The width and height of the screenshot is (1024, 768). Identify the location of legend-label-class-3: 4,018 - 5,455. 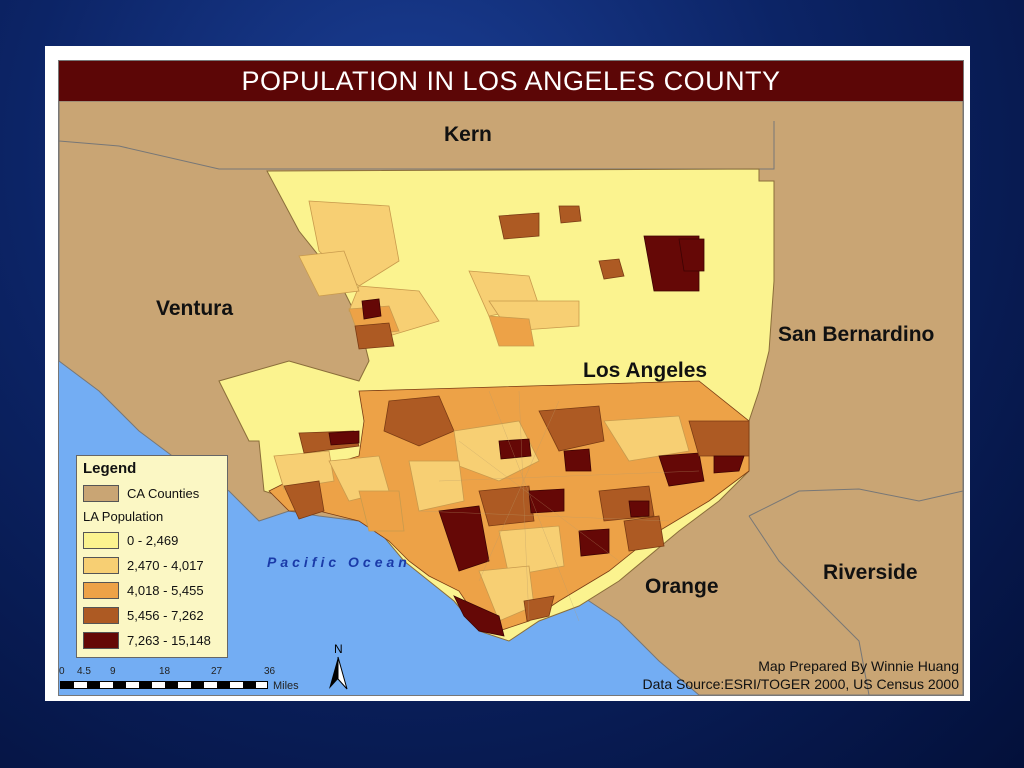
(165, 590).